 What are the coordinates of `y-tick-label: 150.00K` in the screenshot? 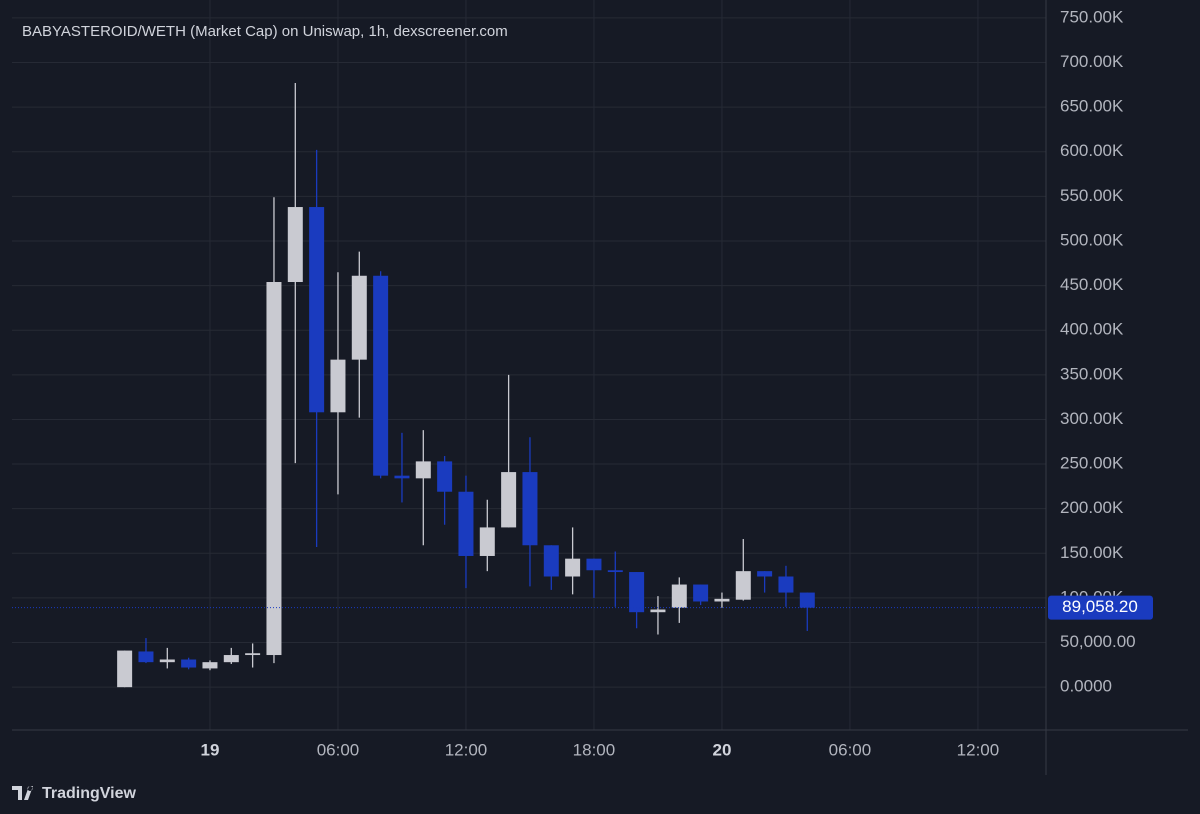 It's located at (1092, 552).